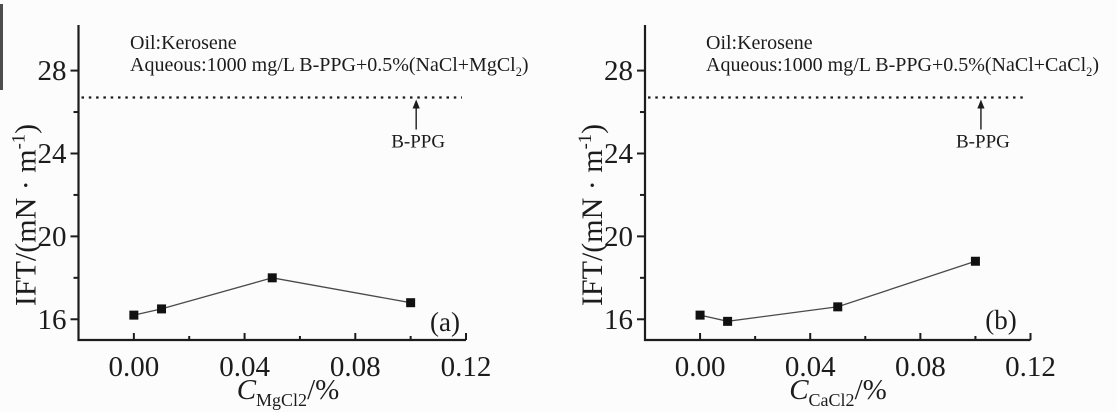 The height and width of the screenshot is (412, 1117). What do you see at coordinates (329, 66) in the screenshot?
I see `annotation-aqueous: Aqueous:1000 mg/L B-PPG+0.5%(NaCl+MgCl2)` at bounding box center [329, 66].